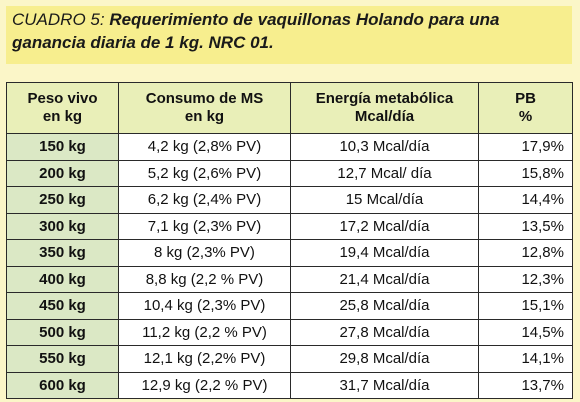 This screenshot has height=402, width=580. I want to click on table-row: 250 kg 6,2 kg (2,4% PV) 15 Mcal/día 14,4%, so click(289, 200).